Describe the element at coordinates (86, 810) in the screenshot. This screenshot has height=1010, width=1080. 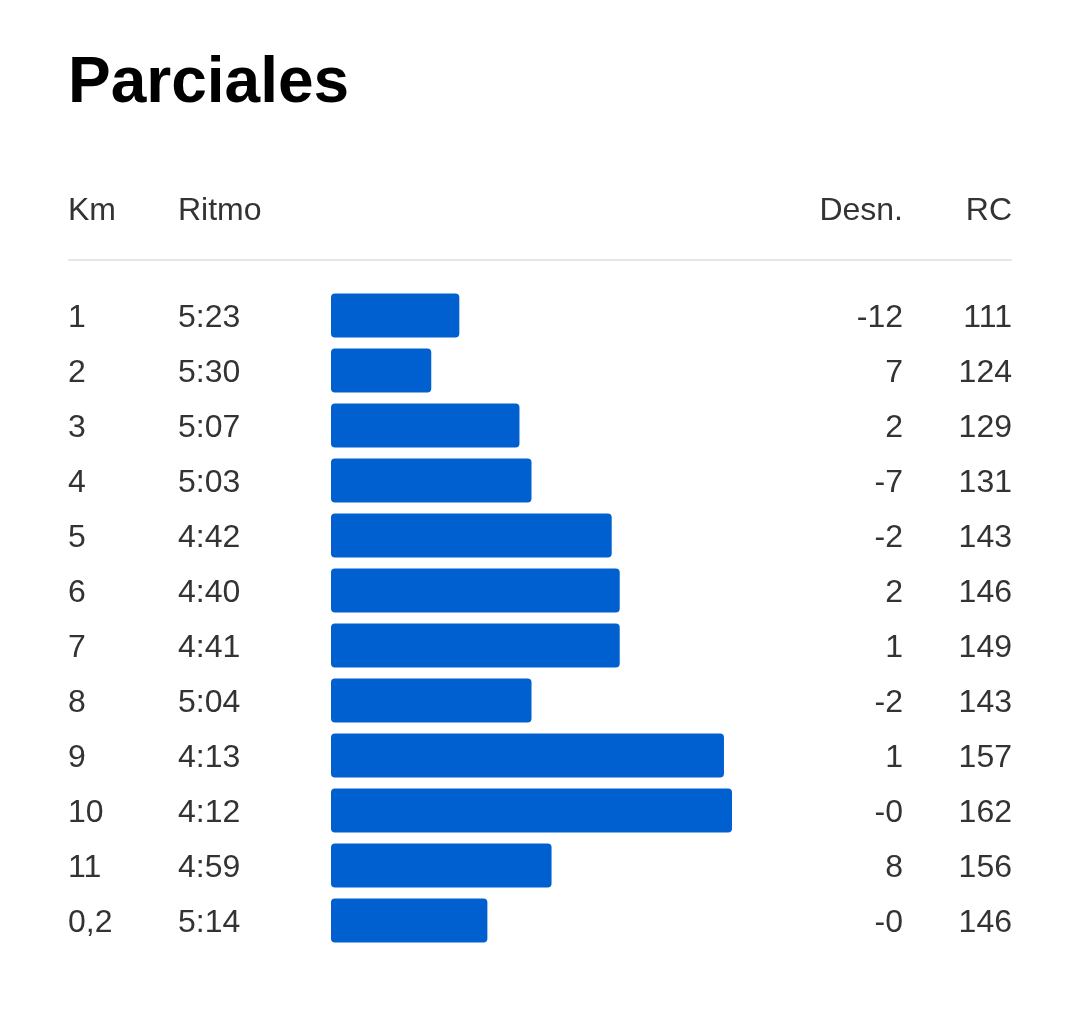
I see `y-tick-label: 10` at that location.